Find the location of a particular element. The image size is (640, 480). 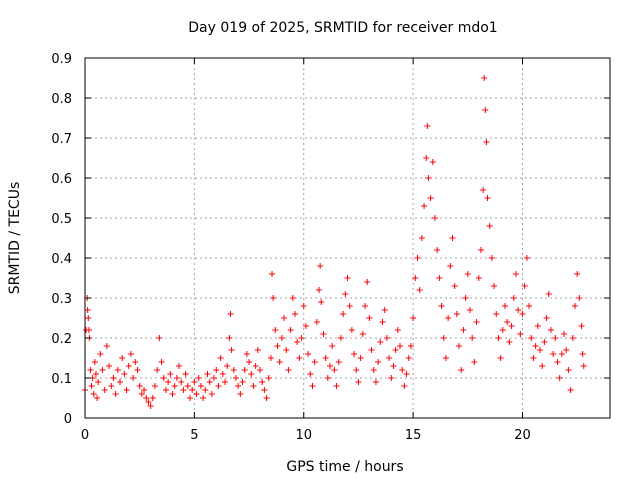

x-tick-label: 0 is located at coordinates (85, 435).